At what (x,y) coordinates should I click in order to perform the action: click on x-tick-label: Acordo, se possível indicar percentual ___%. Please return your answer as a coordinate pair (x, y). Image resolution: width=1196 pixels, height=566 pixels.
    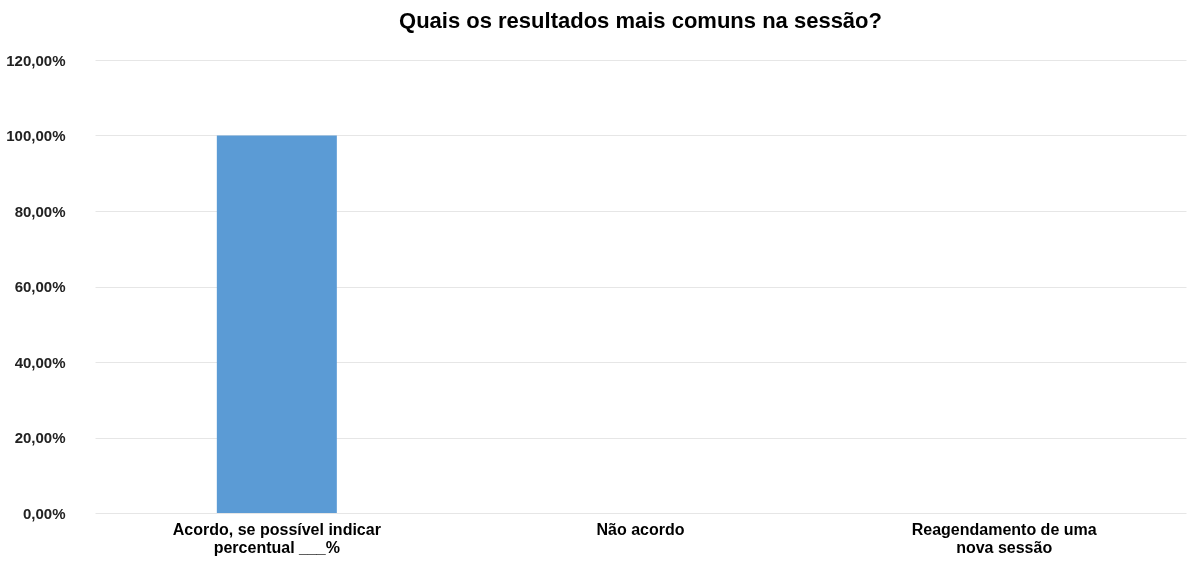
    Looking at the image, I should click on (276, 538).